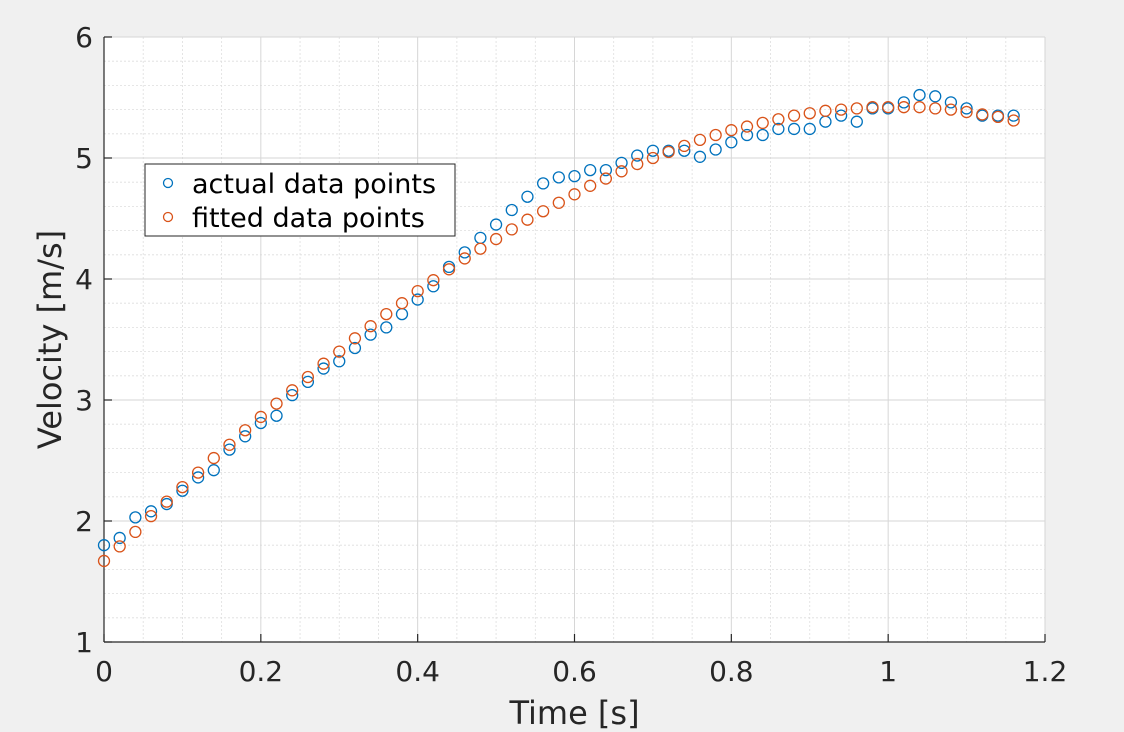 The width and height of the screenshot is (1124, 732). I want to click on legend-box, so click(300, 200).